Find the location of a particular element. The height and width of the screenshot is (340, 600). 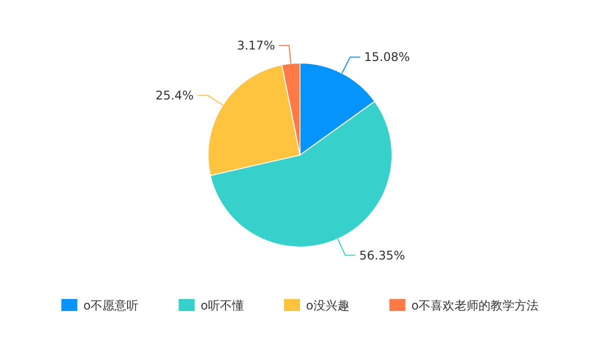

legend-label: o不愿意听 is located at coordinates (111, 305).